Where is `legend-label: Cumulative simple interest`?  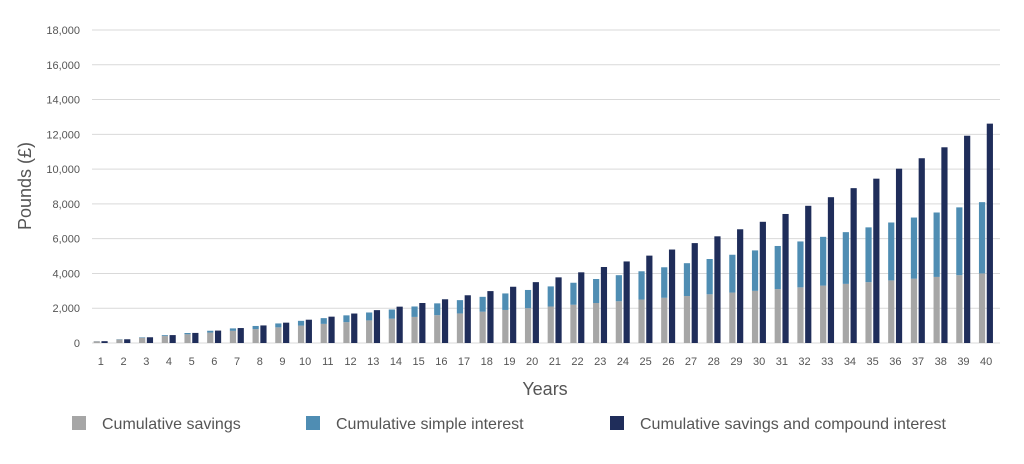 legend-label: Cumulative simple interest is located at coordinates (430, 424).